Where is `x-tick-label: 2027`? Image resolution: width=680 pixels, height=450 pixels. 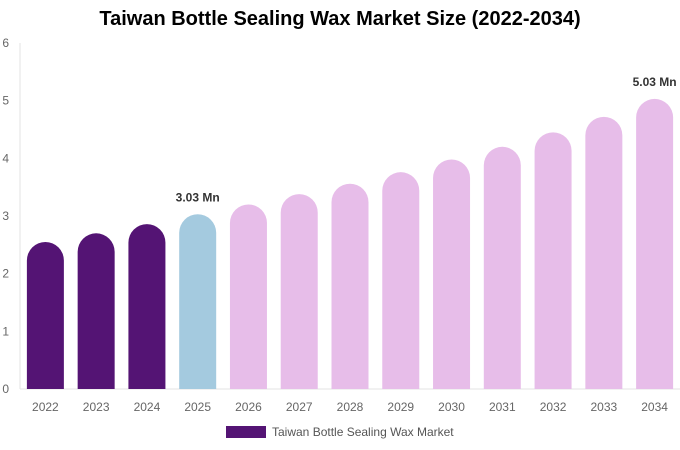 x-tick-label: 2027 is located at coordinates (299, 407).